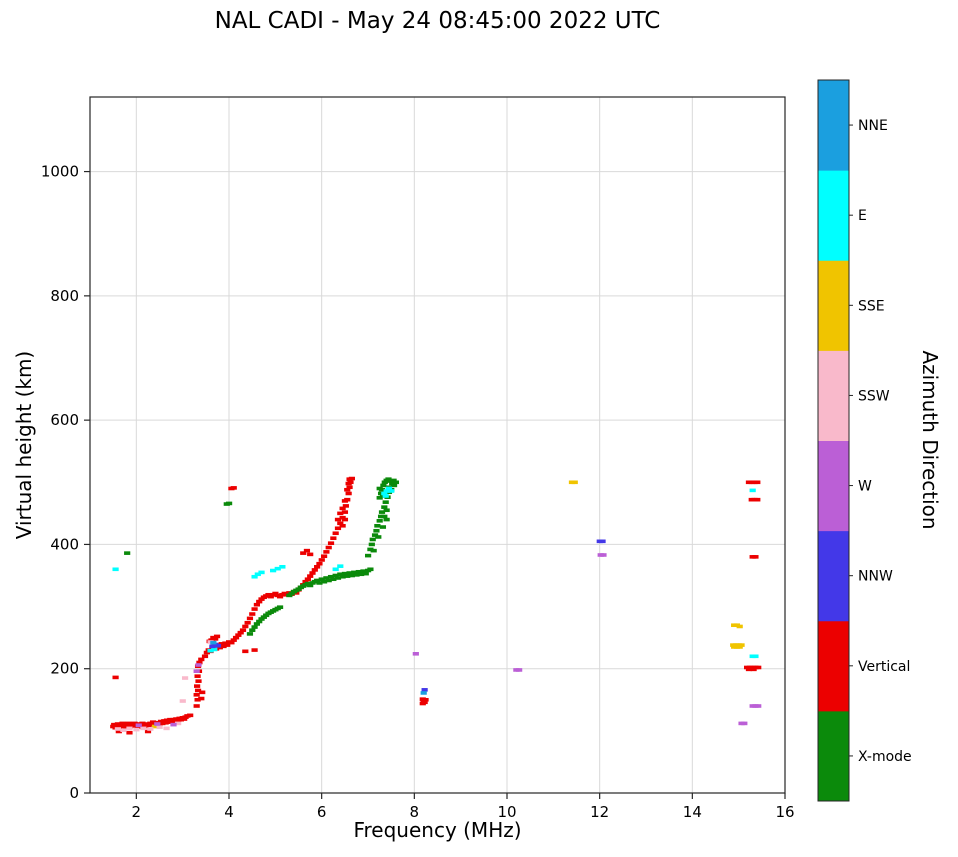  I want to click on colorbar-border, so click(833, 440).